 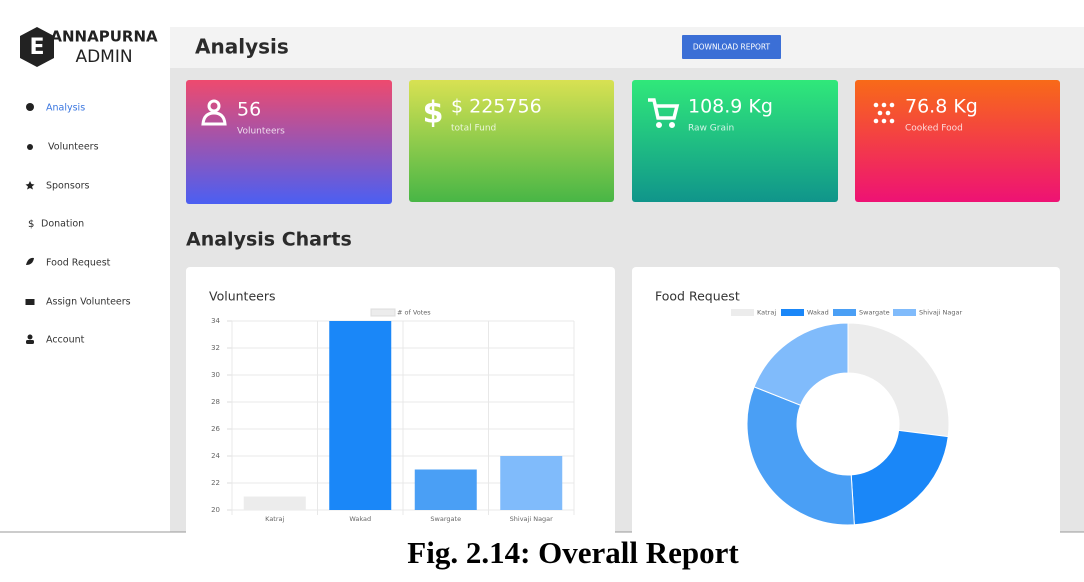 I want to click on download-button, so click(x=731, y=47).